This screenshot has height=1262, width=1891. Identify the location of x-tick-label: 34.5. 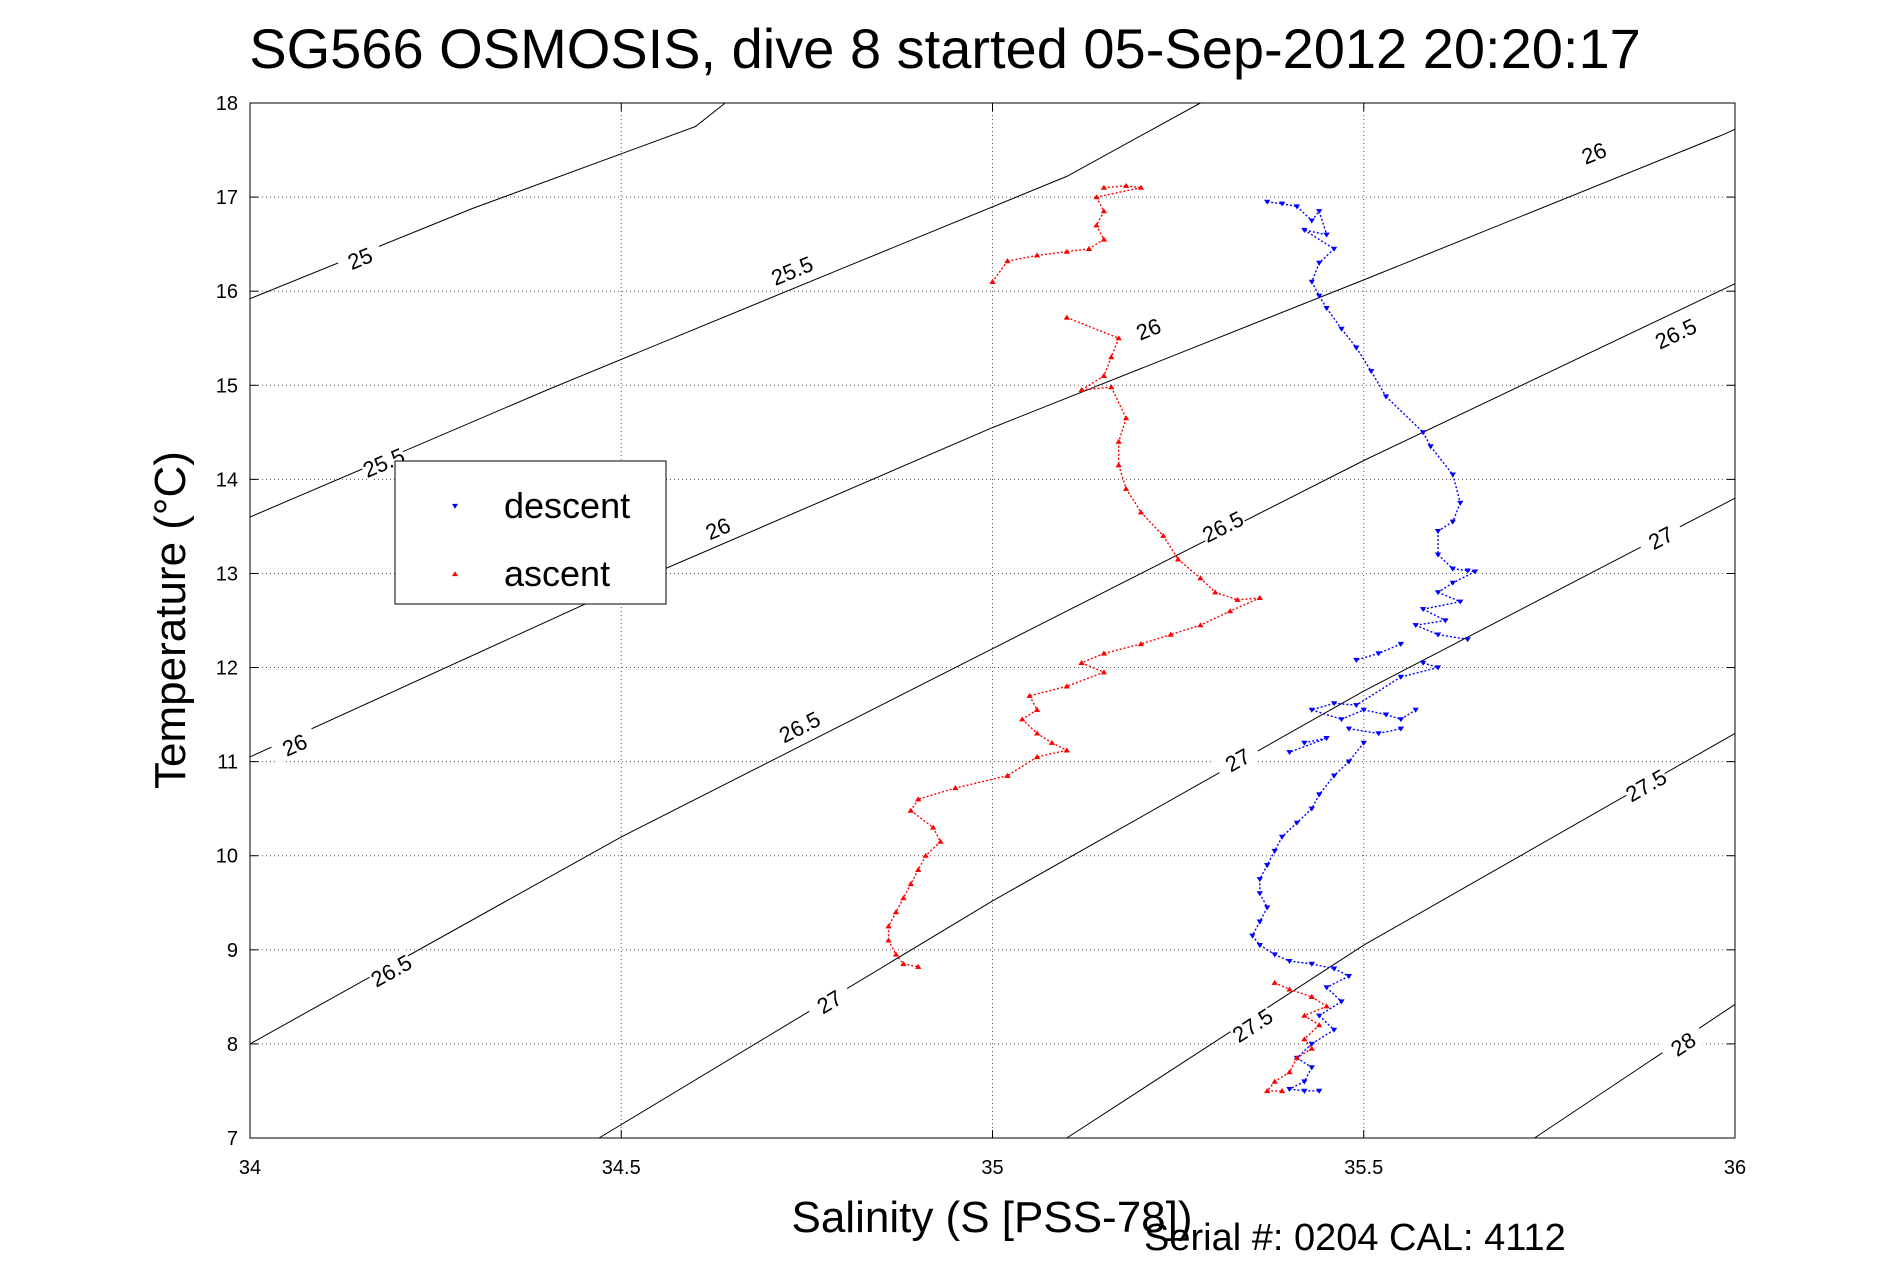
(621, 1168).